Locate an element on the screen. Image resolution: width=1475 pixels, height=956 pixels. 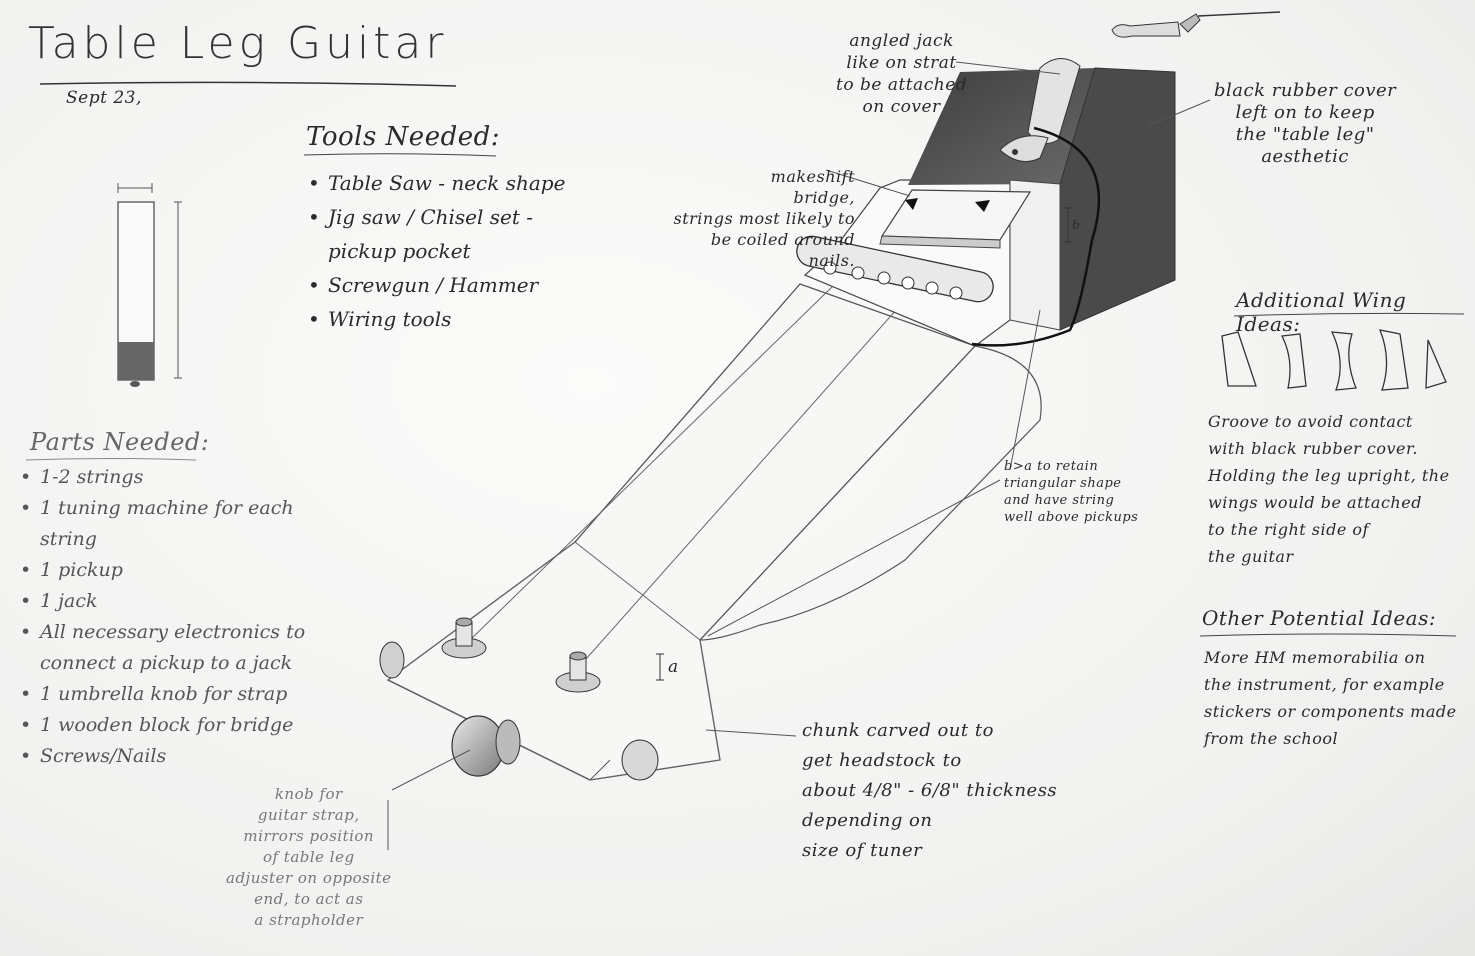
list-item: Jig saw / Chisel set - pickup pocket is located at coordinates (456, 234).